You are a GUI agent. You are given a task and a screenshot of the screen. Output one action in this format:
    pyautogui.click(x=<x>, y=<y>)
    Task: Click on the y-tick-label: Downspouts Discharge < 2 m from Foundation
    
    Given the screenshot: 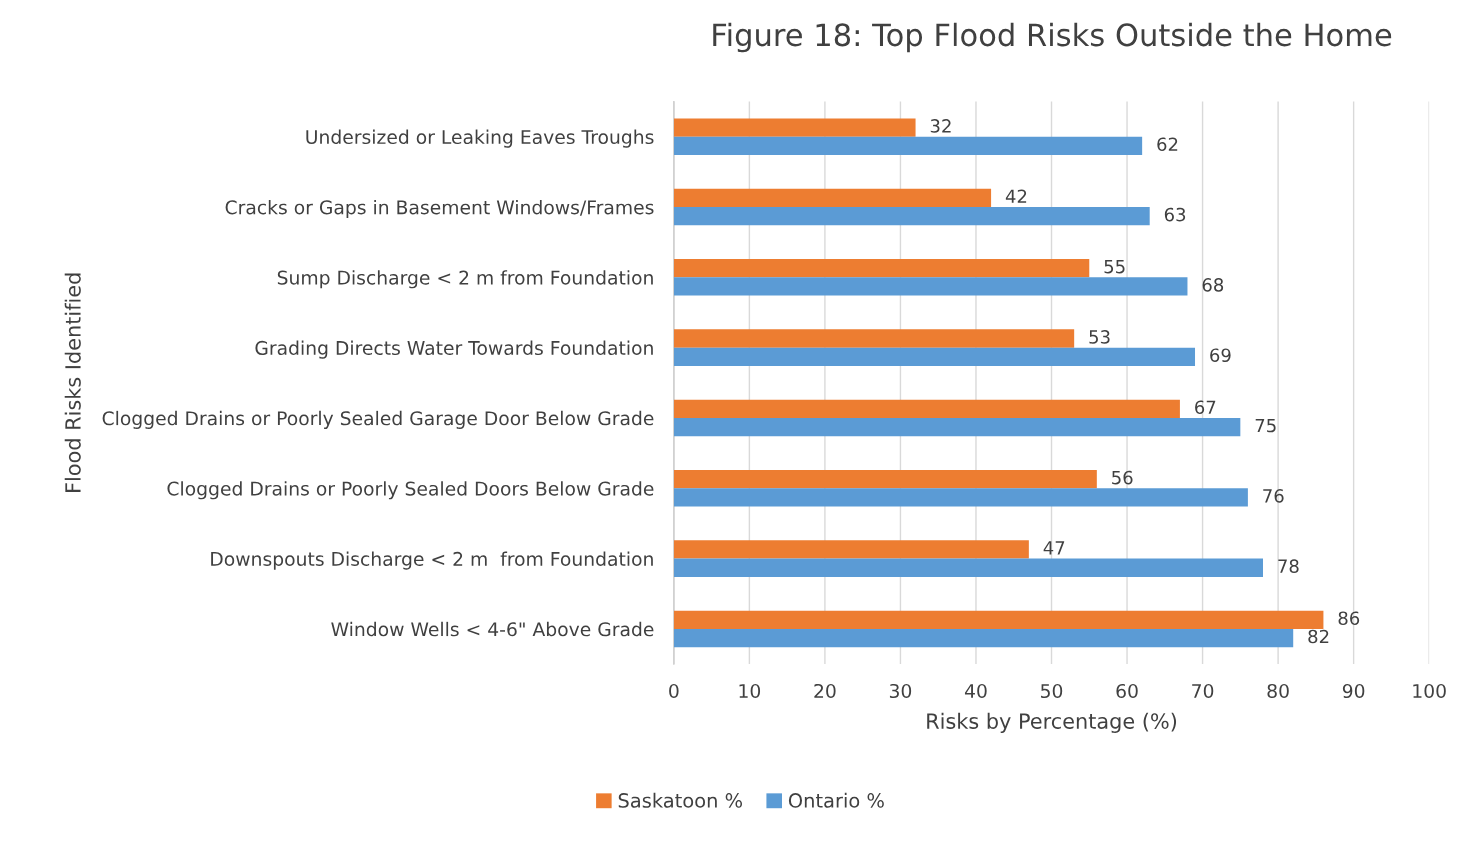 What is the action you would take?
    pyautogui.click(x=432, y=560)
    